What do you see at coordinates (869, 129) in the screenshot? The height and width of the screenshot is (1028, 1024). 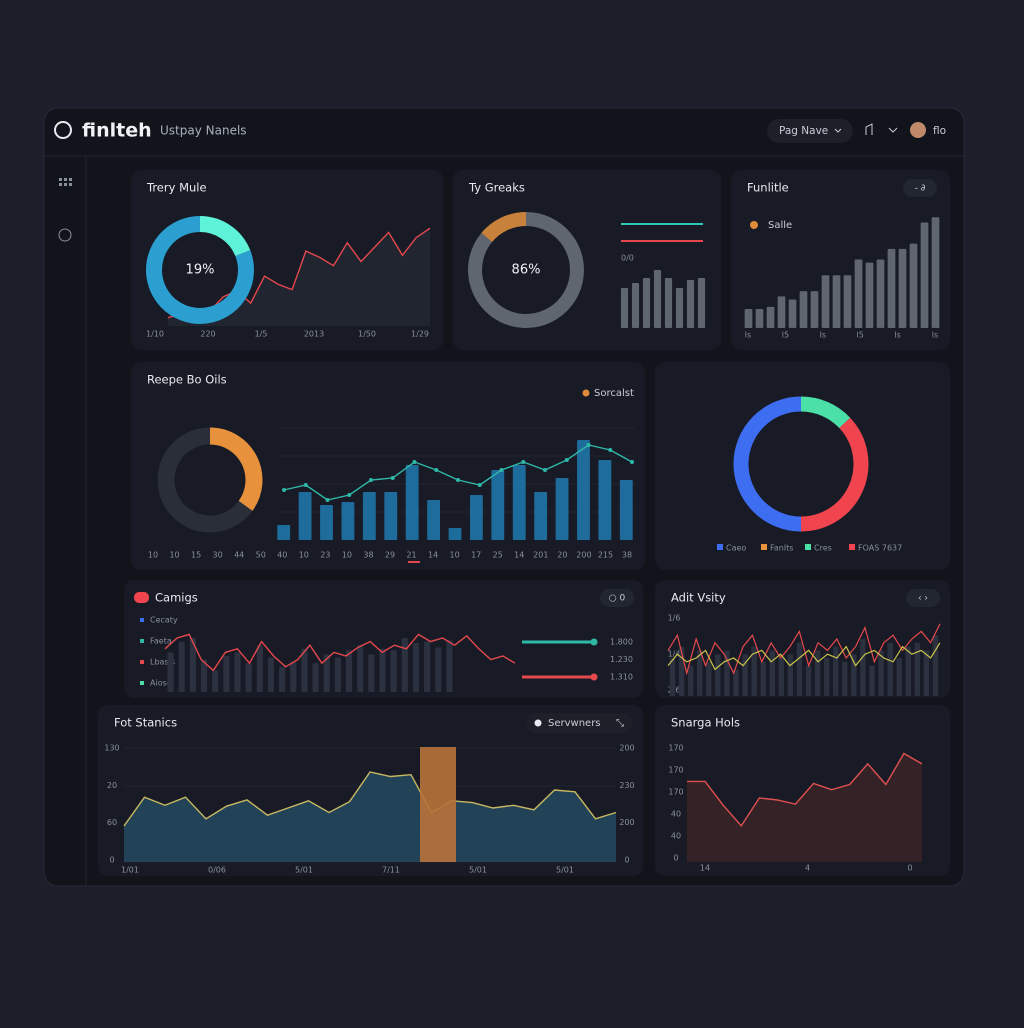 I see `bell-icon` at bounding box center [869, 129].